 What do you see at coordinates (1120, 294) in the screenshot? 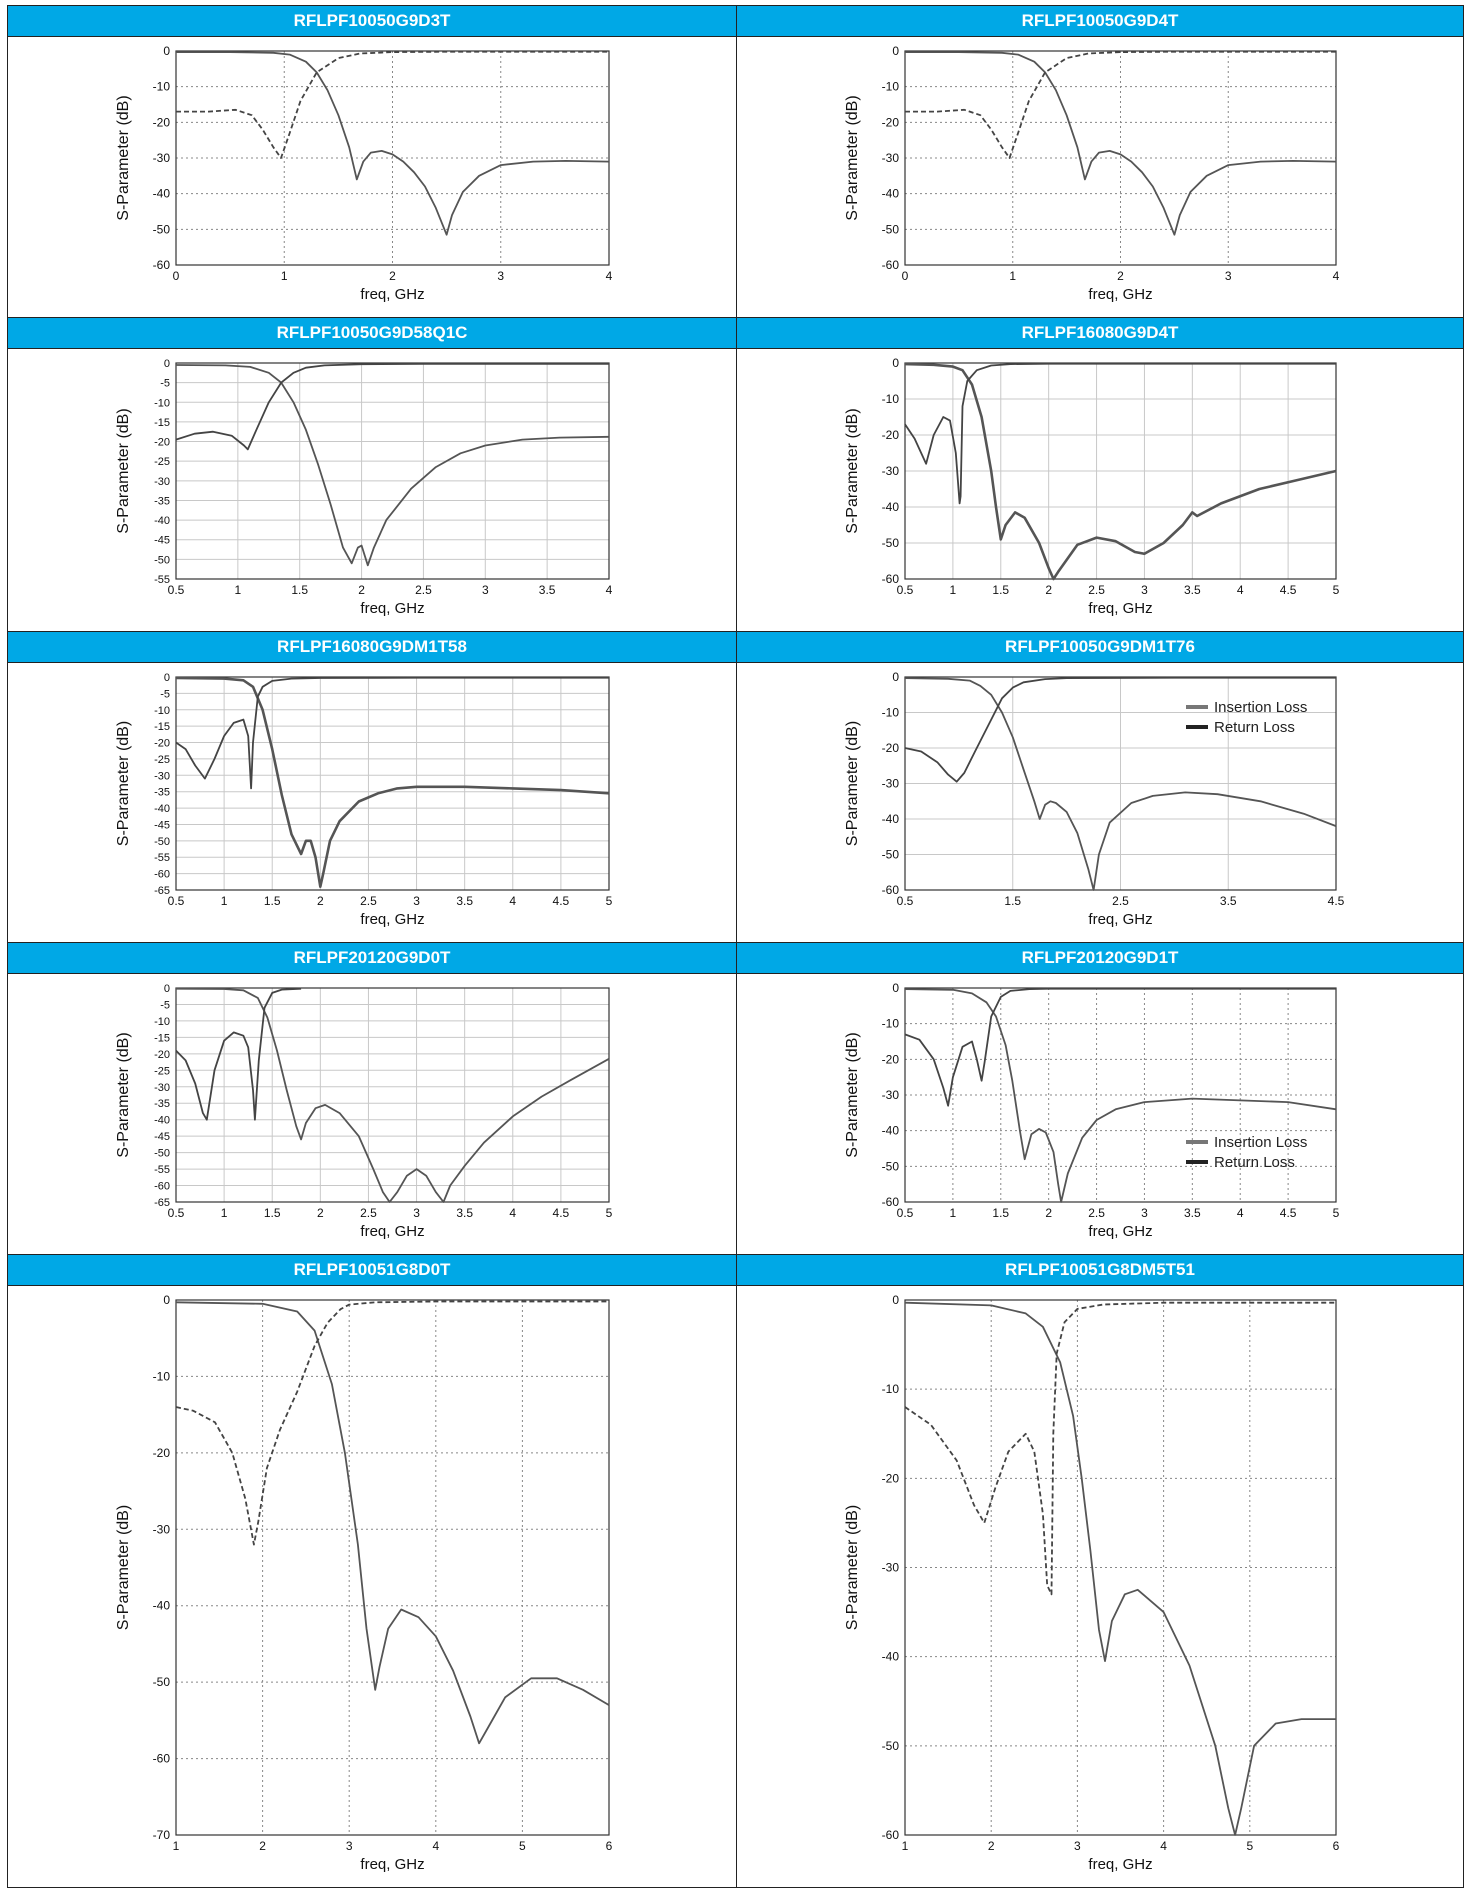
I see `x-axis-label: freq, GHz` at bounding box center [1120, 294].